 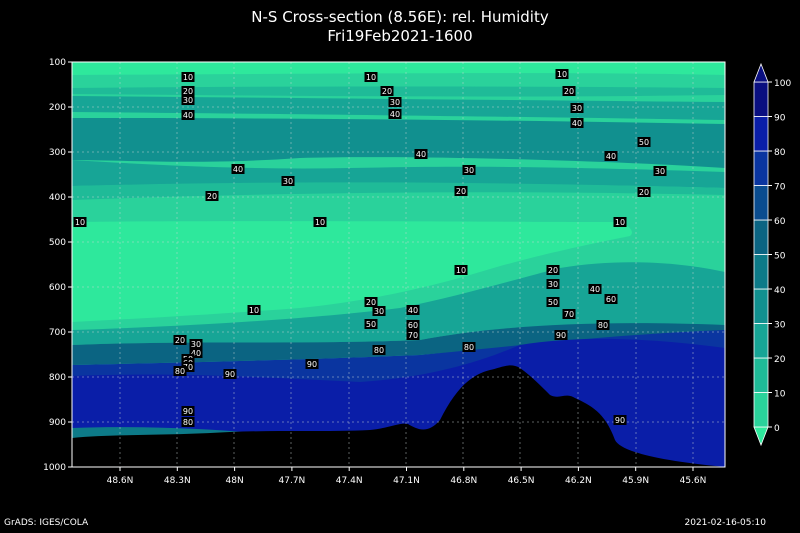 What do you see at coordinates (57, 378) in the screenshot?
I see `y-tick-label: 800` at bounding box center [57, 378].